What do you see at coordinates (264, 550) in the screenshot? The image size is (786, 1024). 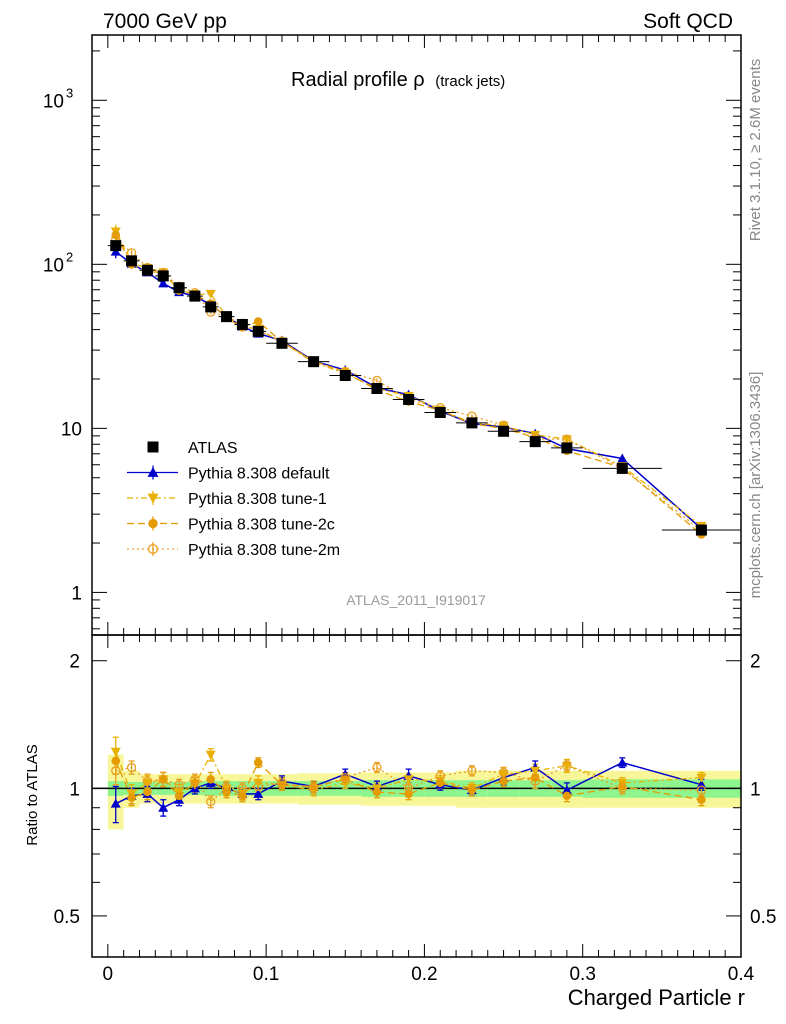 I see `legend-label: Pythia 8.308 tune-2m` at bounding box center [264, 550].